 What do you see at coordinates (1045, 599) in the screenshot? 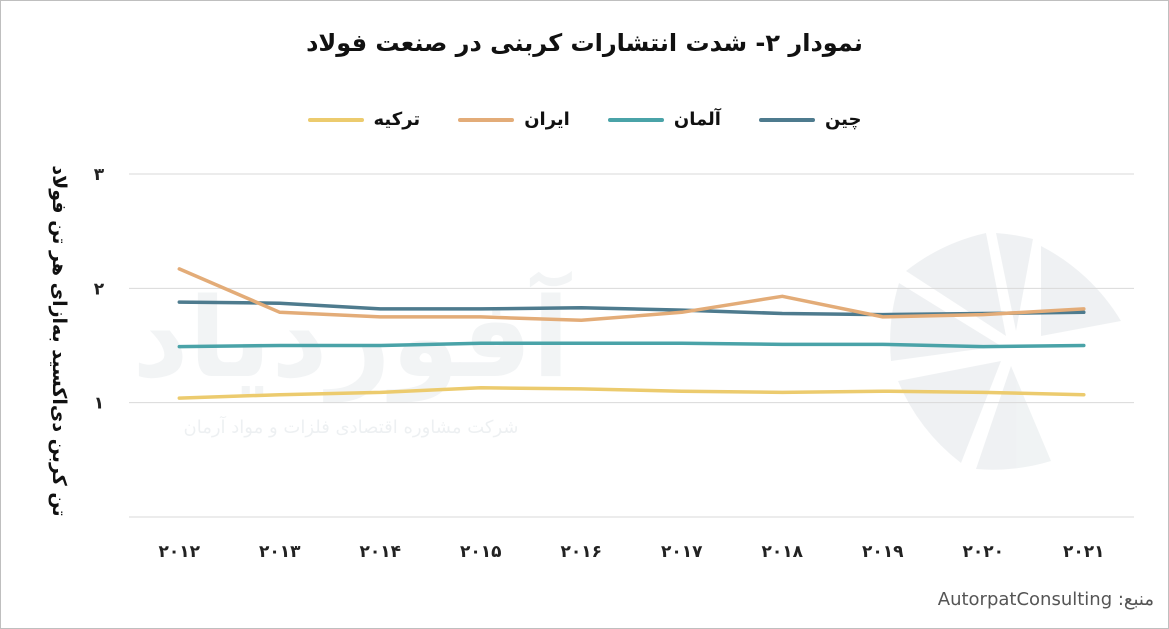
I see `source-note: منبع: AutorpatConsulting` at bounding box center [1045, 599].